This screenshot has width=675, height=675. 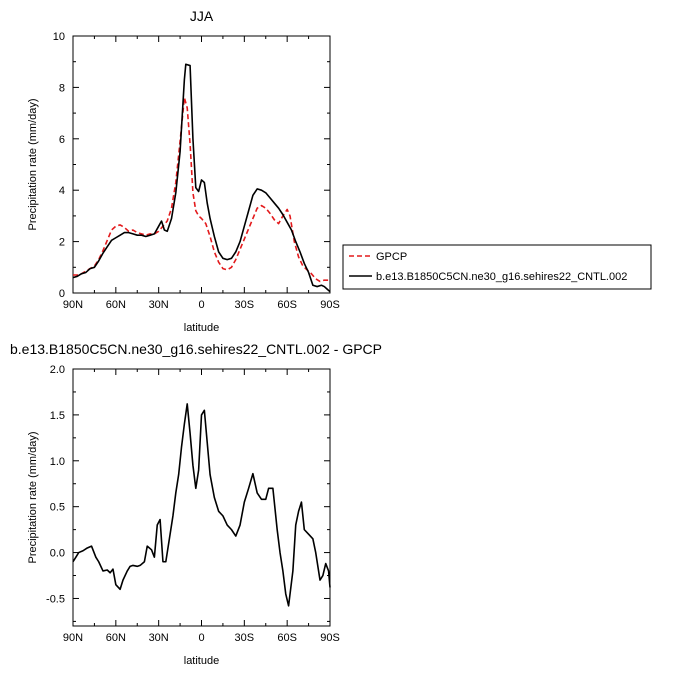 I want to click on chart-title: JJA, so click(x=202, y=16).